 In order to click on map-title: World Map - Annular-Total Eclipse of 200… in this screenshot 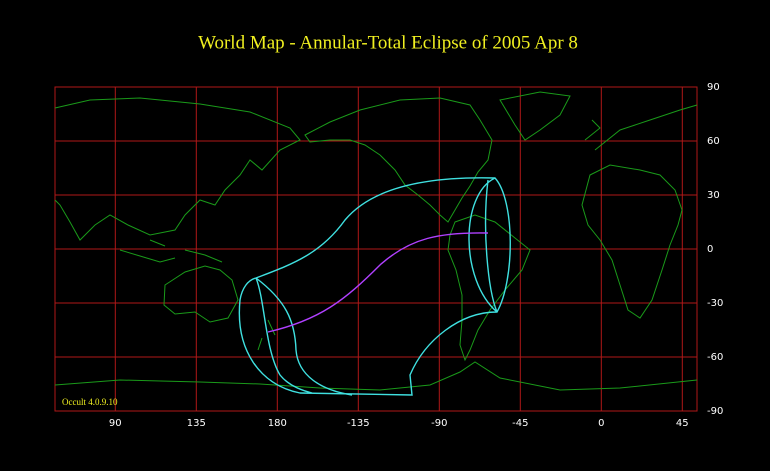, I will do `click(388, 42)`.